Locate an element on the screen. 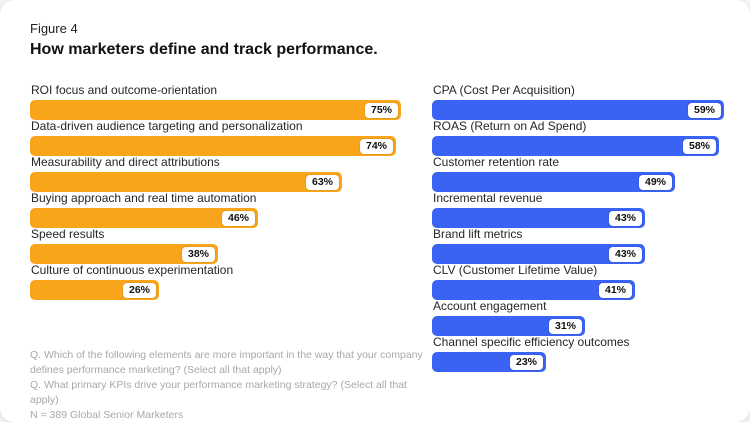  bar-row: Culture of continuous experimentation 26% is located at coordinates (217, 282).